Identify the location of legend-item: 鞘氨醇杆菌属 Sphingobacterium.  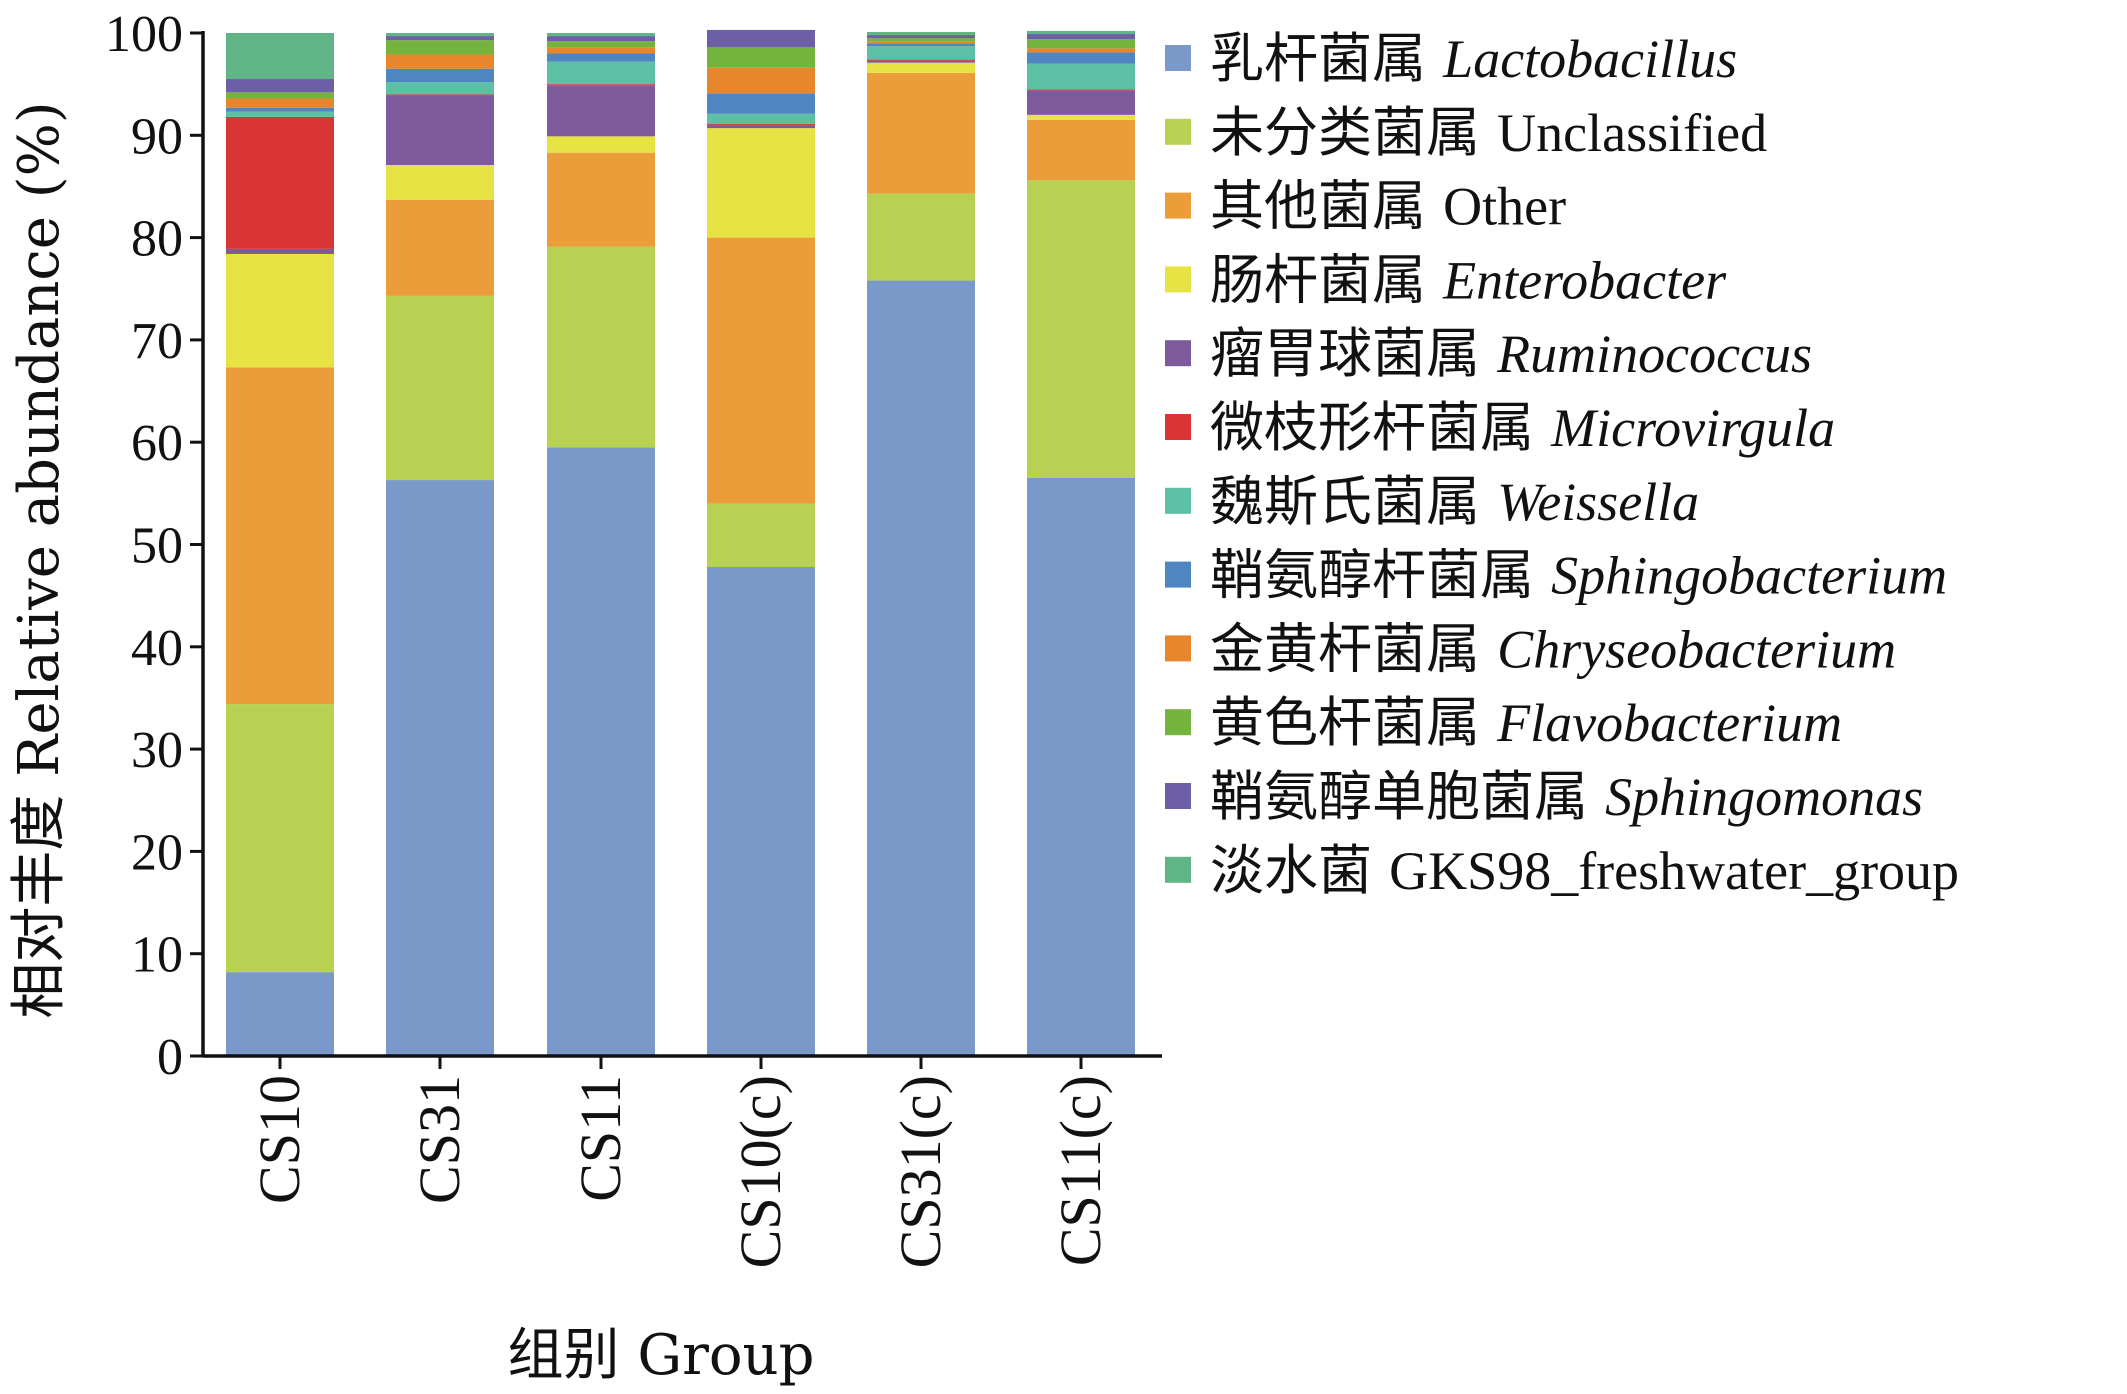
(1556, 575).